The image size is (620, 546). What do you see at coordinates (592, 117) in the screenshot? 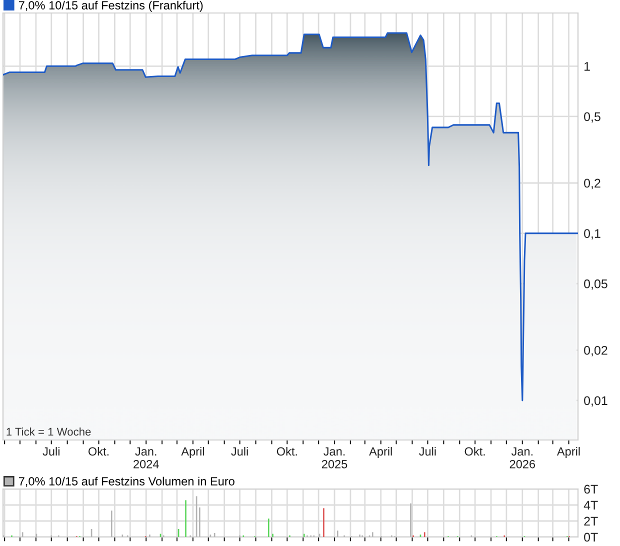
I see `y-tick-label: 0,5` at bounding box center [592, 117].